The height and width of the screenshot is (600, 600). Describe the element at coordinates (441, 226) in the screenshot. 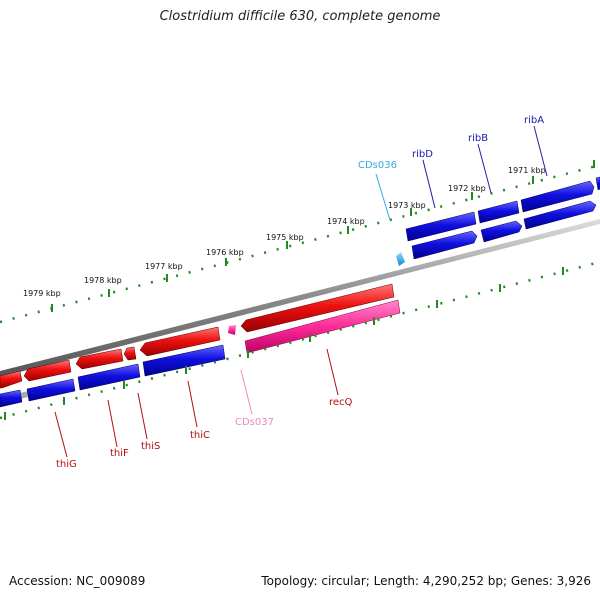

I see `cds-ribD` at that location.